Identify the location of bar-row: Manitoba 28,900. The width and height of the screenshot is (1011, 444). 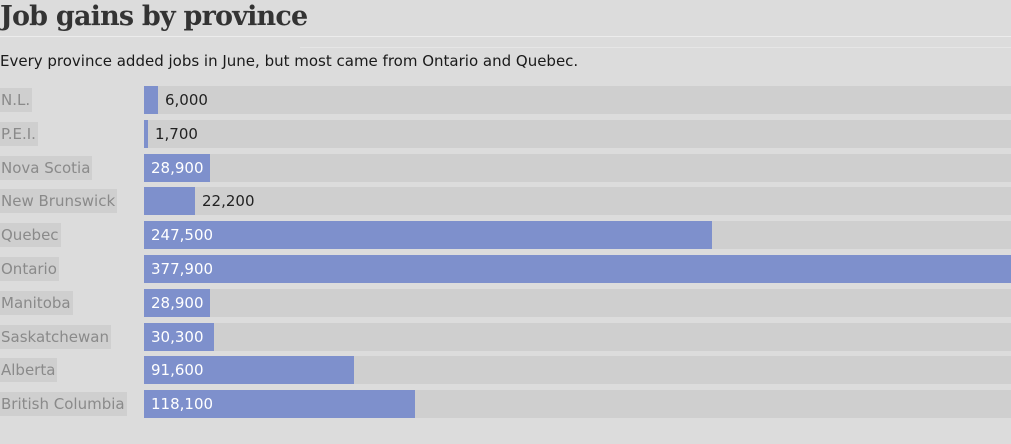
(505, 303).